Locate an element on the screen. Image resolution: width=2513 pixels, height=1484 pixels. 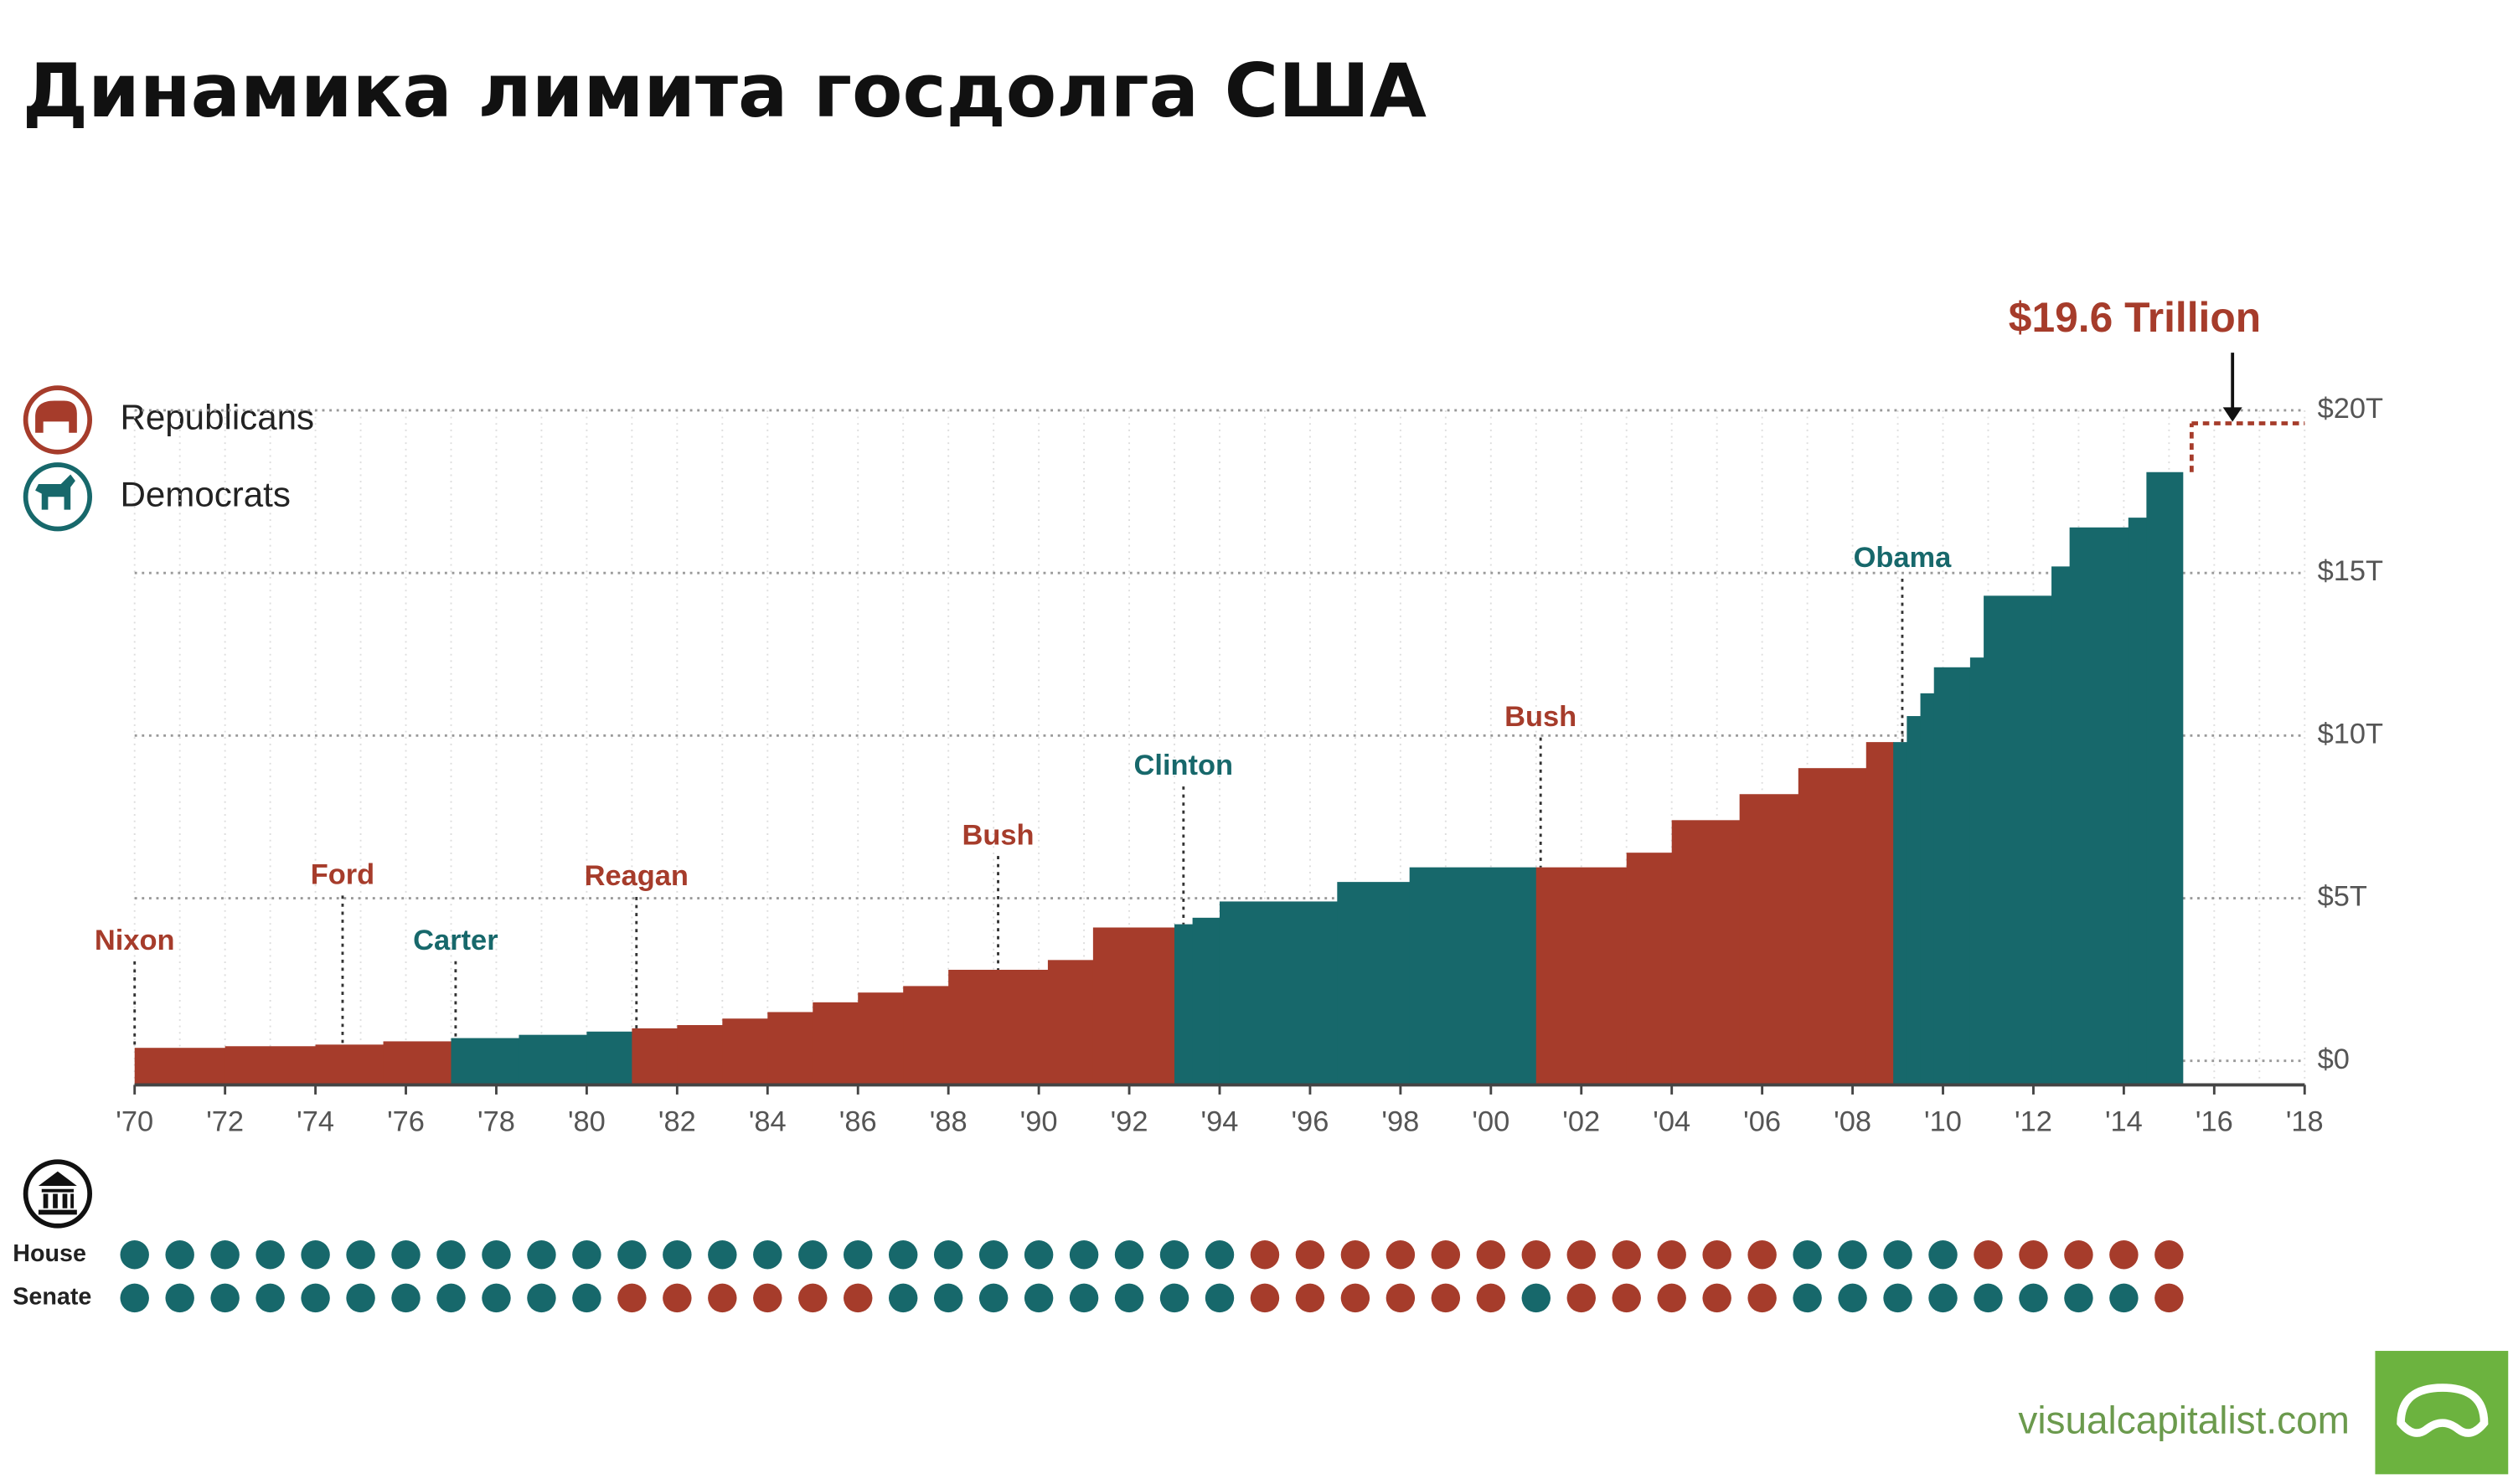
president-label: Clinton is located at coordinates (1184, 765).